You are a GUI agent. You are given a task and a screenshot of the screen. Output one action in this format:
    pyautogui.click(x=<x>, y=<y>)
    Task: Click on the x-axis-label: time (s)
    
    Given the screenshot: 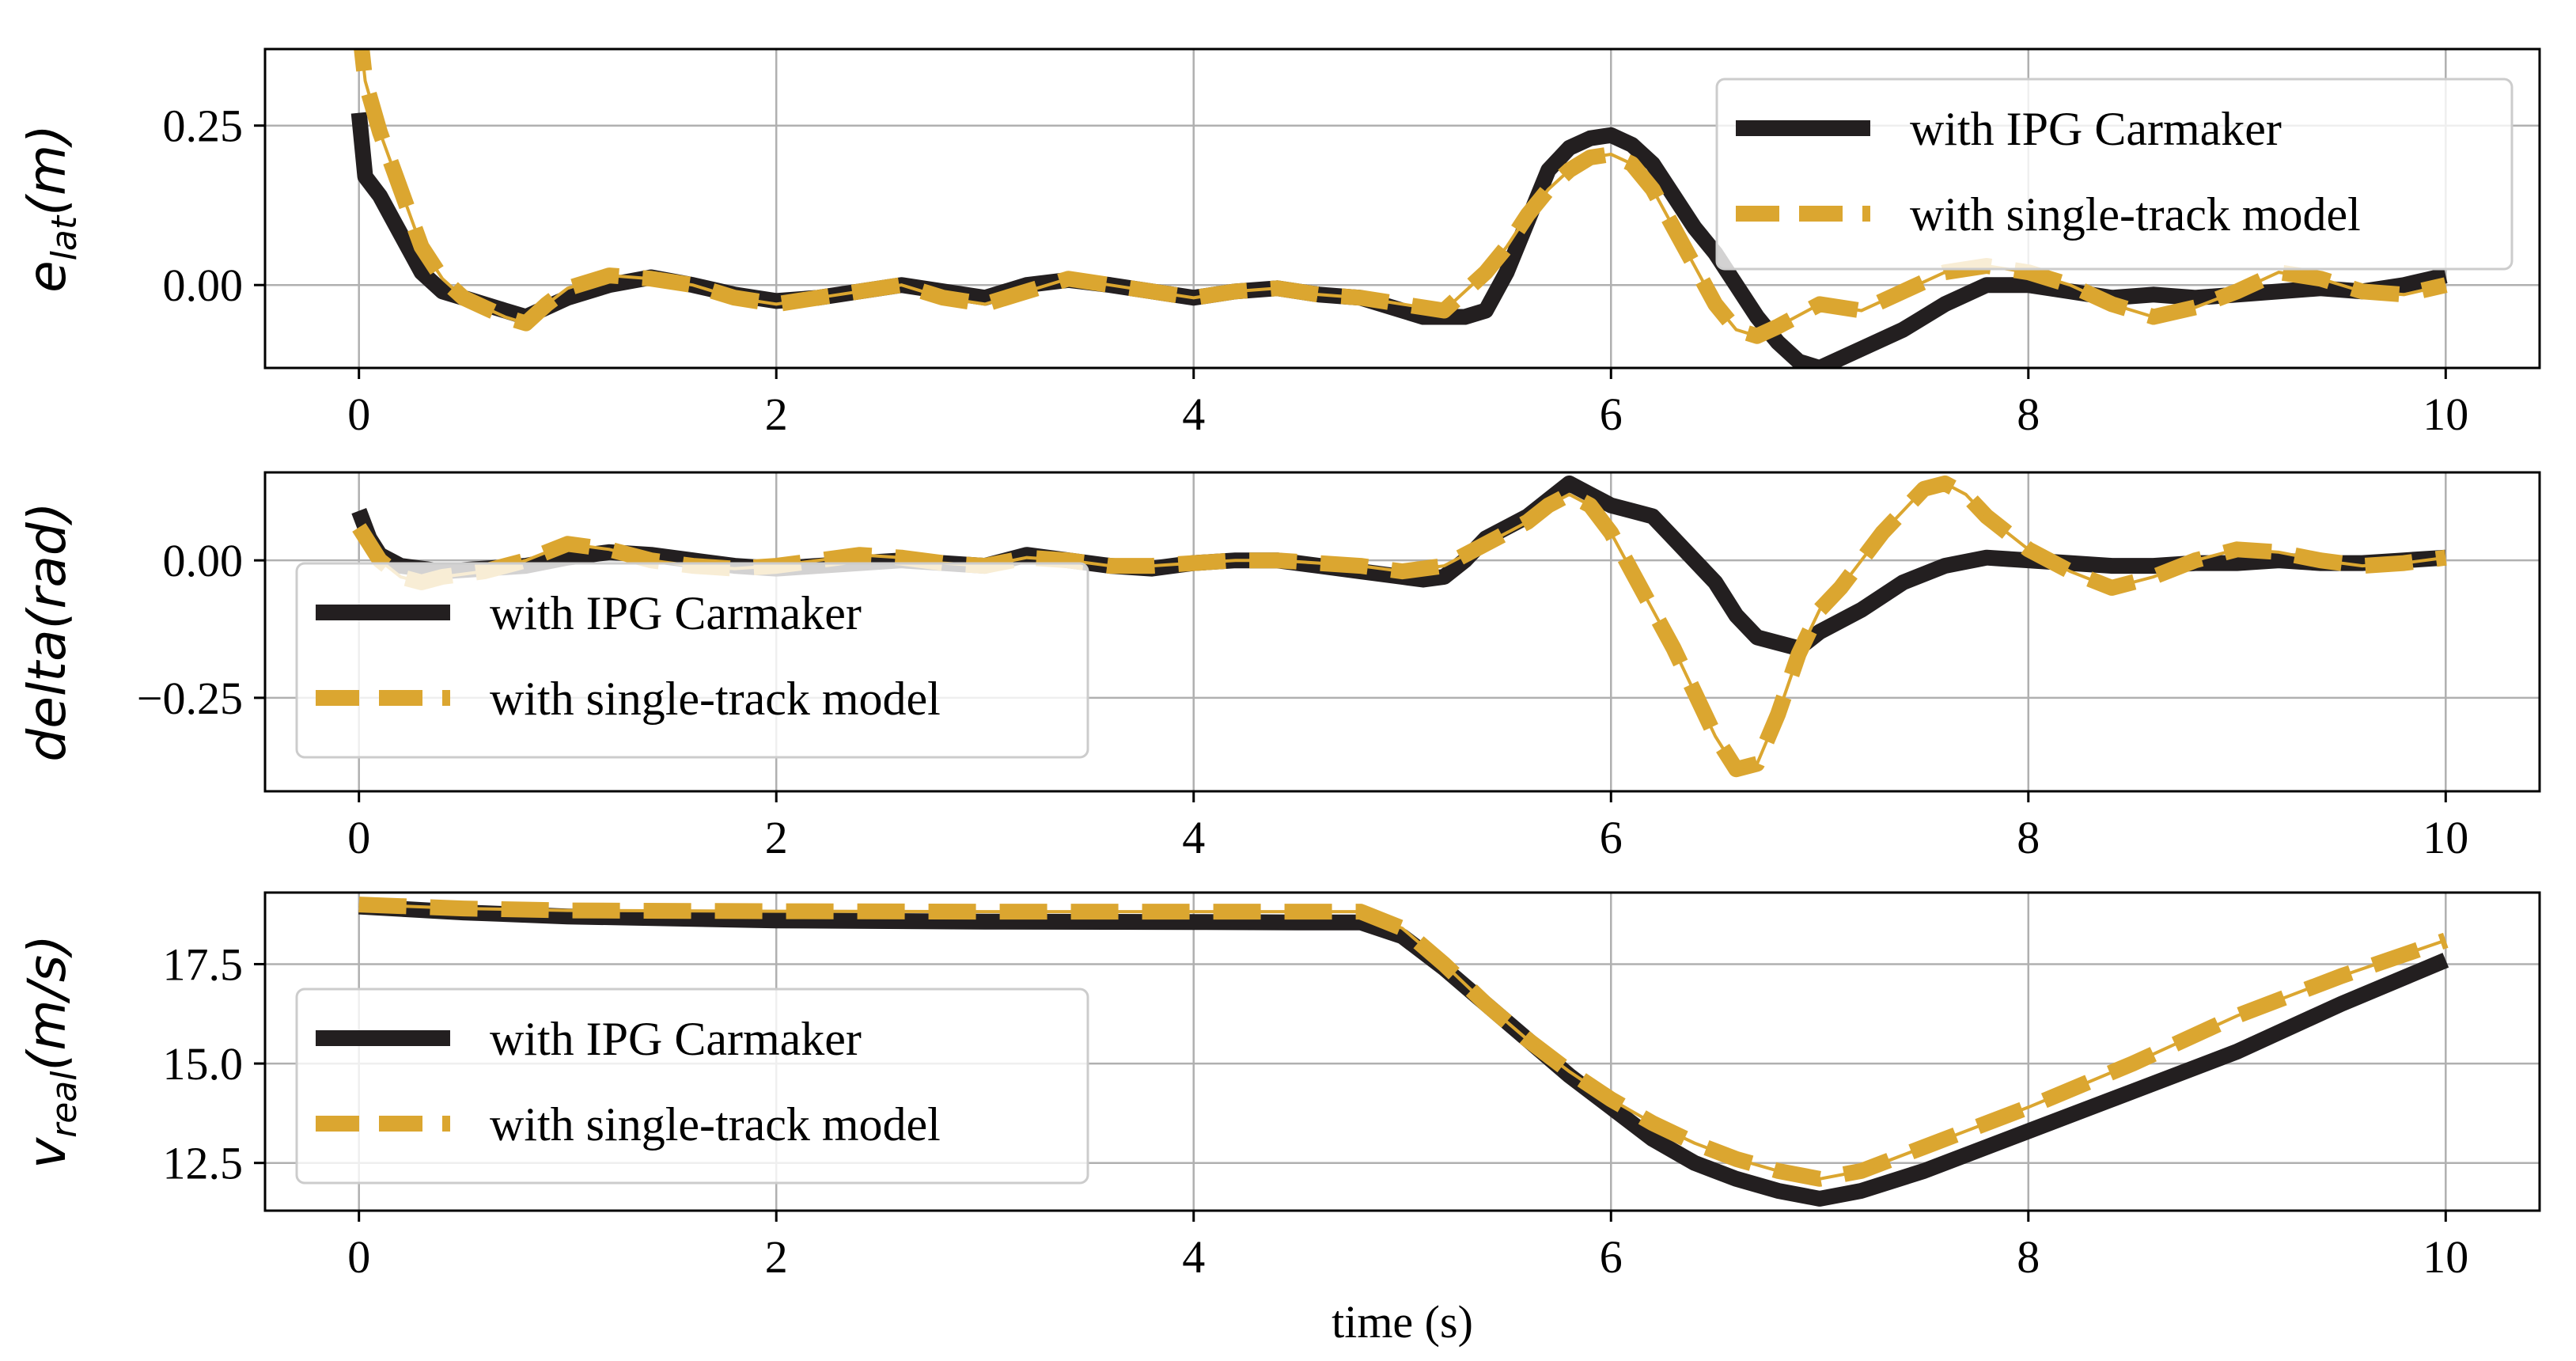 What is the action you would take?
    pyautogui.click(x=1402, y=1322)
    